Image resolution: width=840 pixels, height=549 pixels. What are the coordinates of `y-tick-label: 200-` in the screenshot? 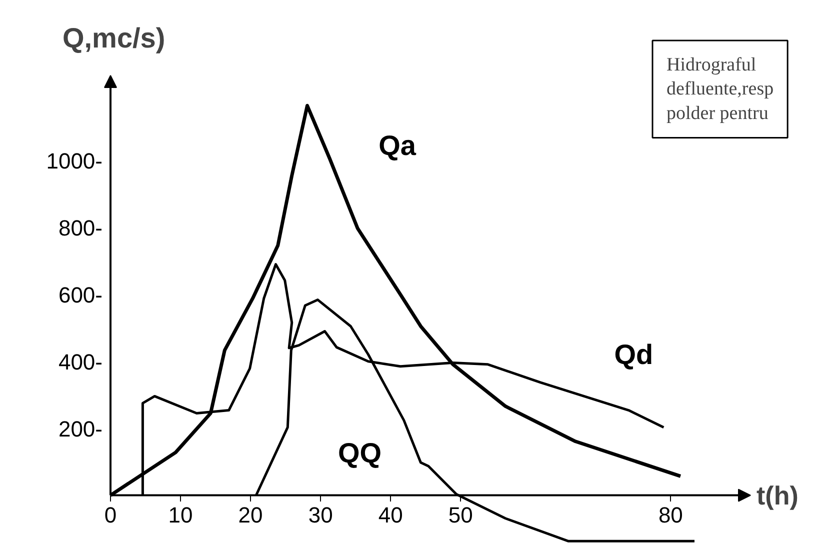 It's located at (80, 429).